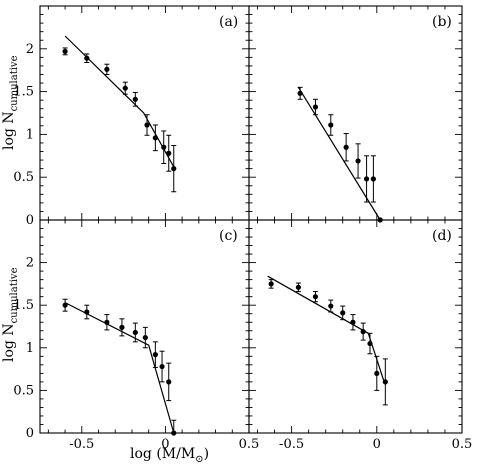  I want to click on y-axis-labels: 0 0.5 1 1.5 2 0 0.5 1 1.5 2, so click(23, 241).